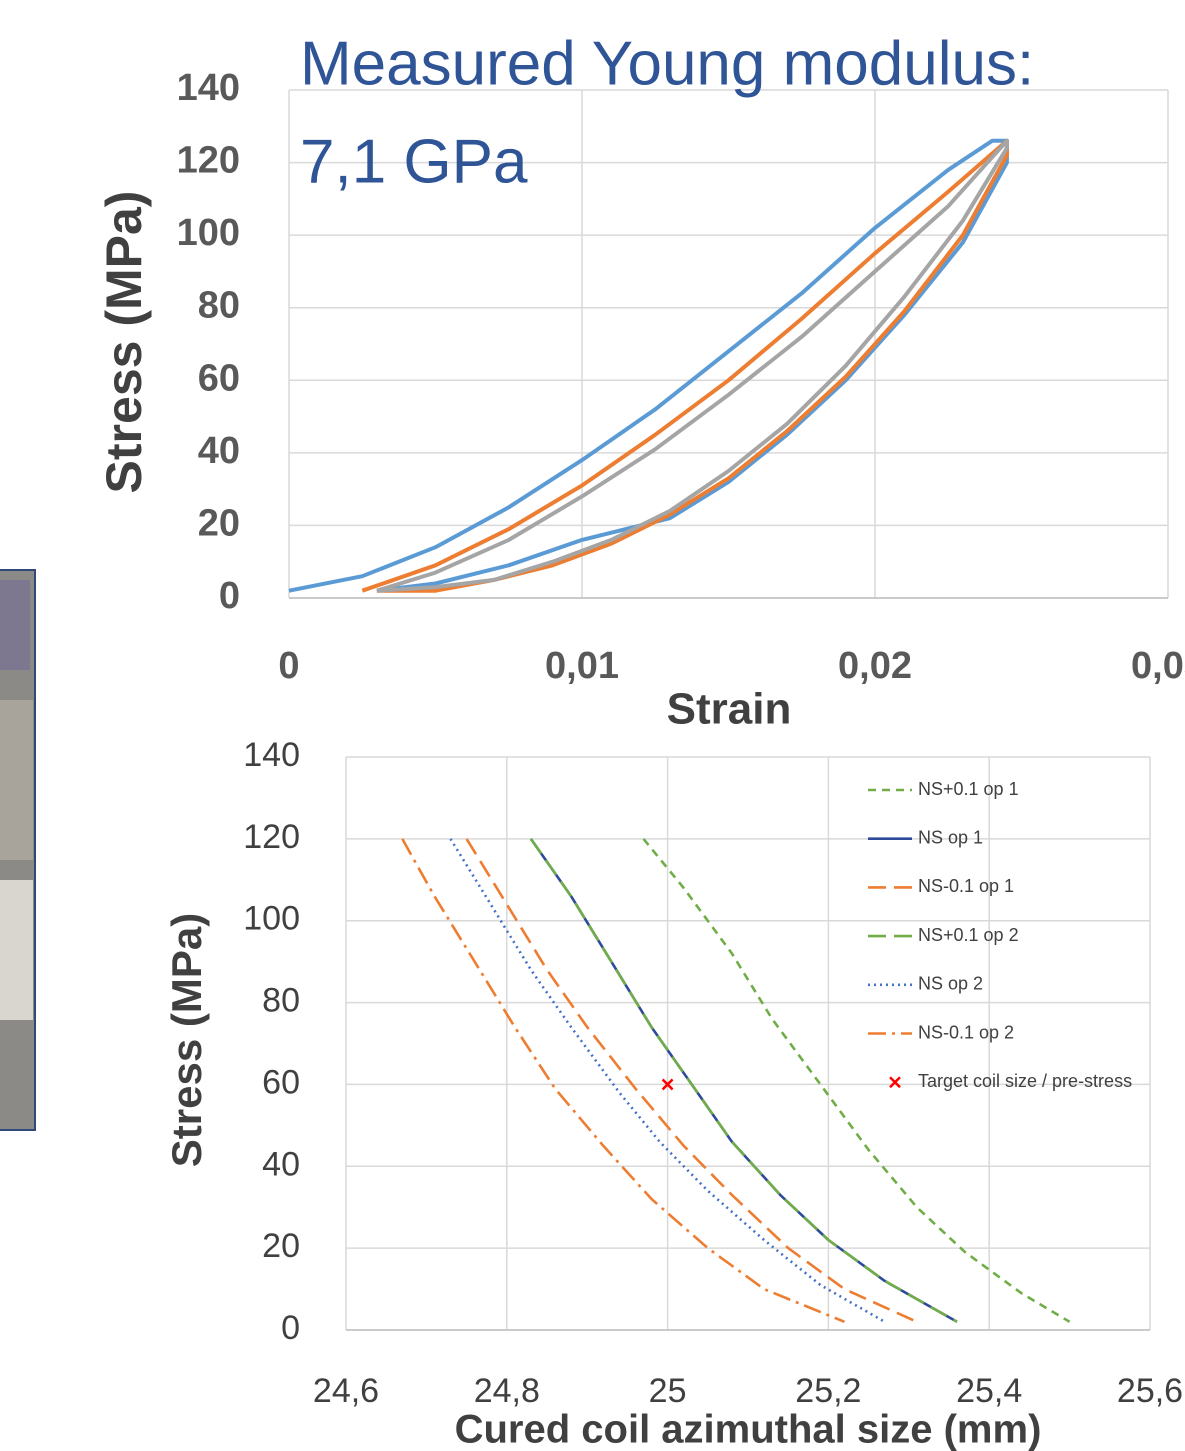 The image size is (1185, 1451). What do you see at coordinates (875, 666) in the screenshot?
I see `x-tick-label: 0,02` at bounding box center [875, 666].